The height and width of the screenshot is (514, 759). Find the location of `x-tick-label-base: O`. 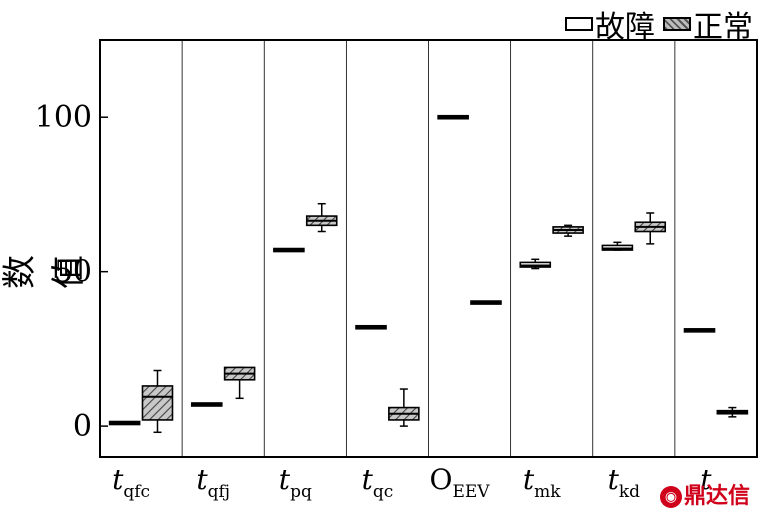

x-tick-label-base: O is located at coordinates (441, 479).